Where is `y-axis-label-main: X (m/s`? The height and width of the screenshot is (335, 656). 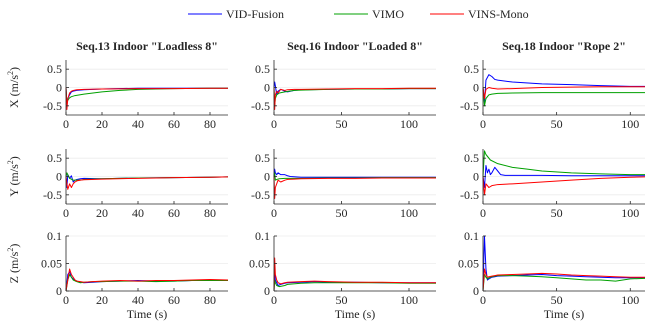 y-axis-label-main: X (m/s is located at coordinates (14, 91).